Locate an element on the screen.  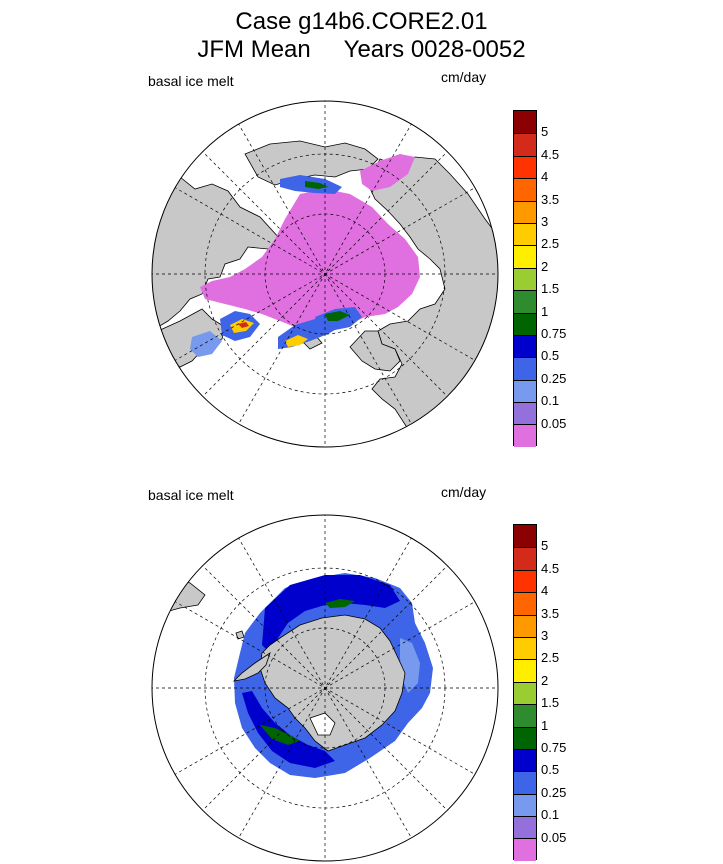
greenland-sea-ice-melt-hot is located at coordinates (296, 341).